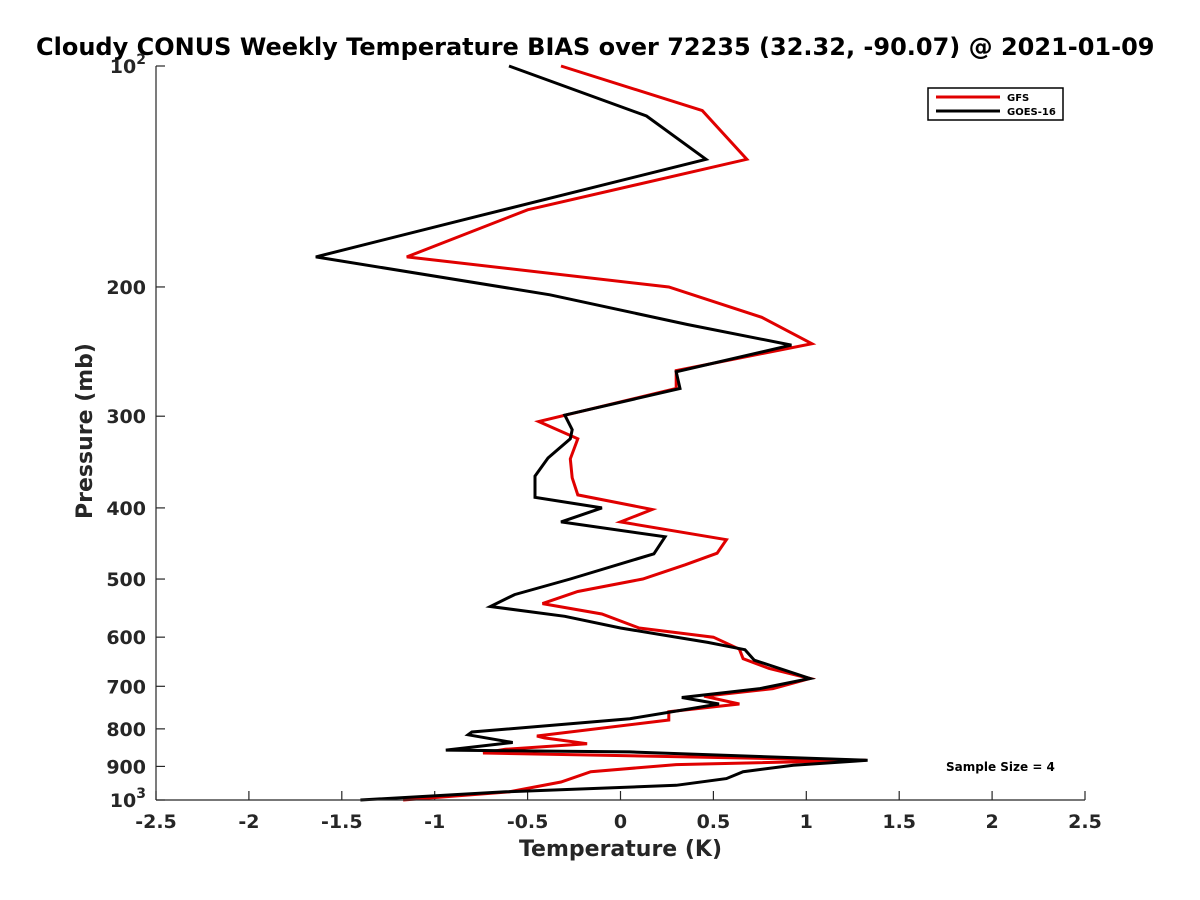 The width and height of the screenshot is (1200, 900). What do you see at coordinates (714, 822) in the screenshot?
I see `x-tick-label: 0.5` at bounding box center [714, 822].